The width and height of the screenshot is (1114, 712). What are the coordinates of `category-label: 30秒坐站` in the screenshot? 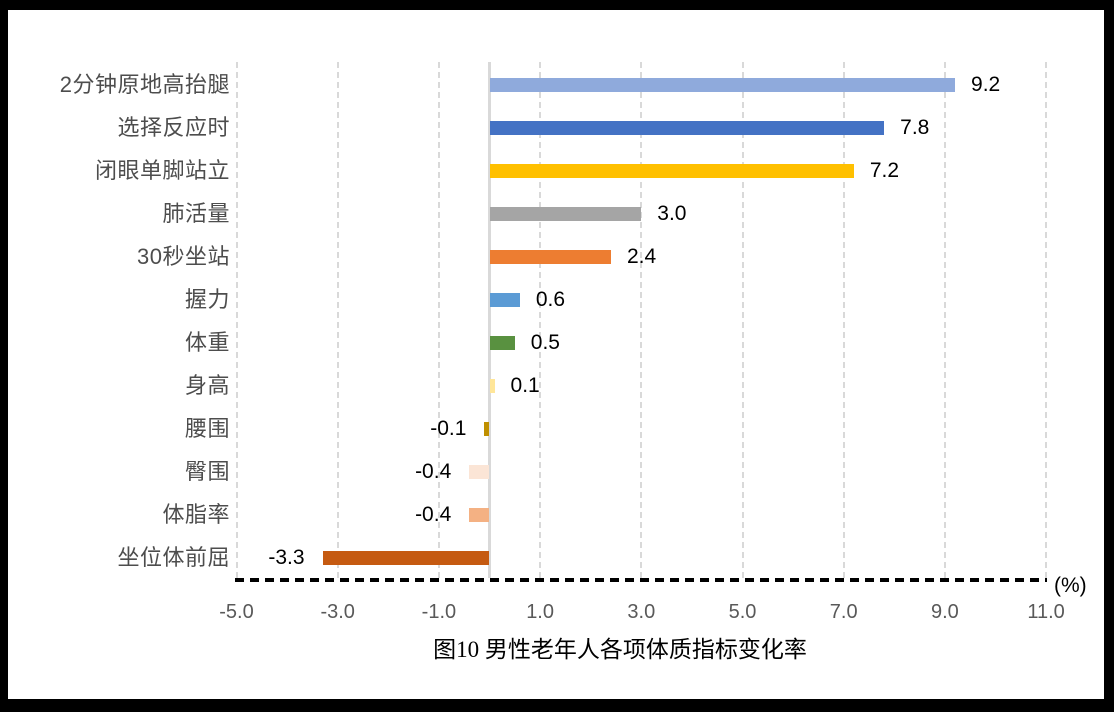 It's located at (183, 256).